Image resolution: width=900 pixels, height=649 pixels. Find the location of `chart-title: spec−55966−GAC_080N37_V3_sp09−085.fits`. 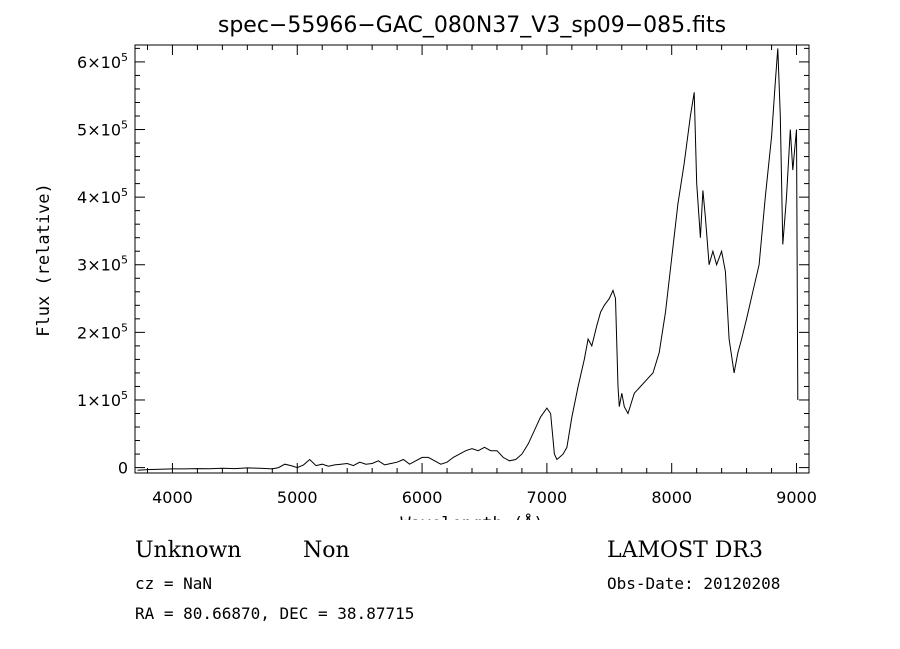

chart-title: spec−55966−GAC_080N37_V3_sp09−085.fits is located at coordinates (472, 25).